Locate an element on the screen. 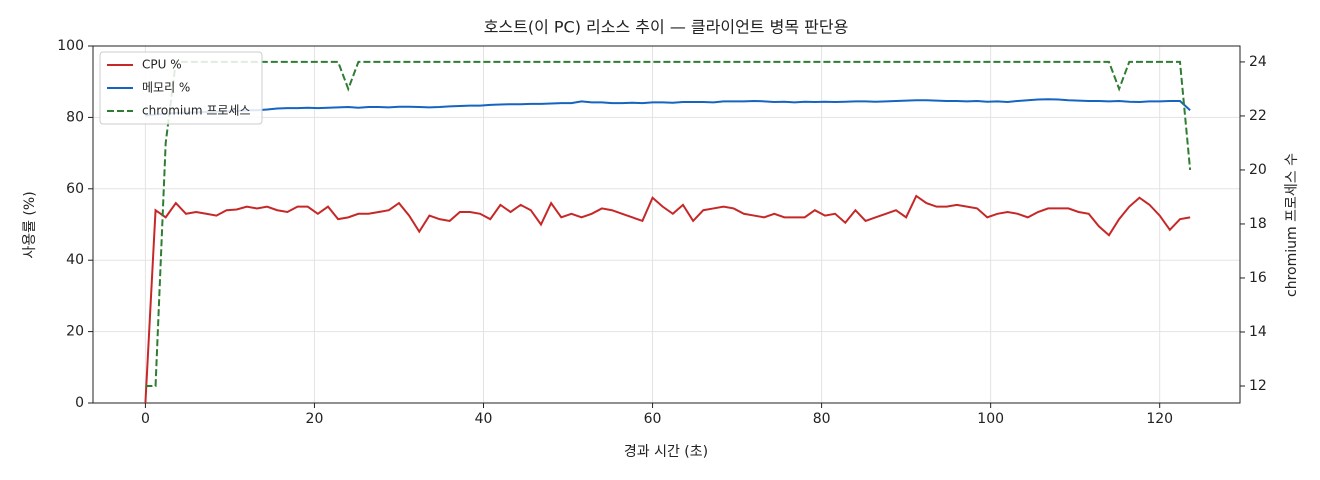 The image size is (1320, 480). chart-title: 호스트(이 PC) 리소스 추이 — 클라이언트 병목 판단용 is located at coordinates (666, 27).